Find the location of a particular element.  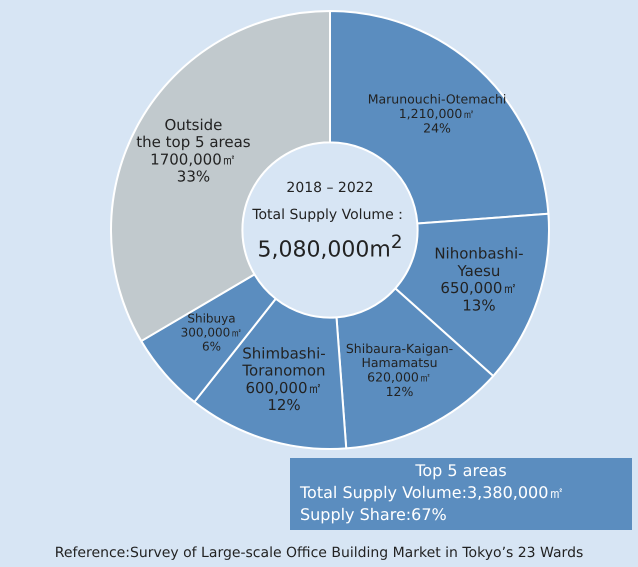

text: Top 5 areas Total Supply Volume:3,380,000㎡ Supply Share:67% is located at coordinates (433, 493).